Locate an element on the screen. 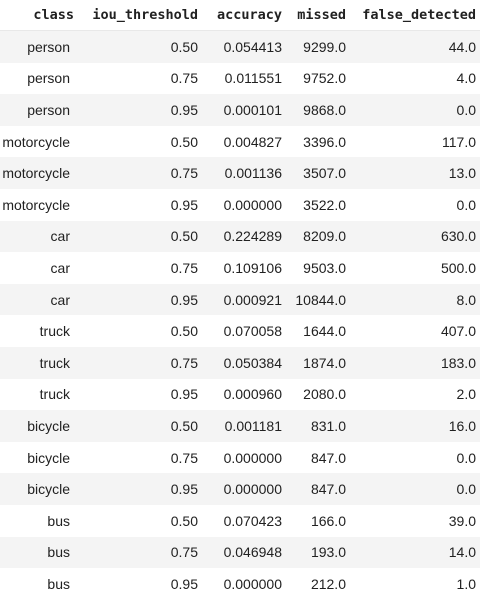  table-row: car 0.50 0.224289 8209.0 630.0 is located at coordinates (240, 236).